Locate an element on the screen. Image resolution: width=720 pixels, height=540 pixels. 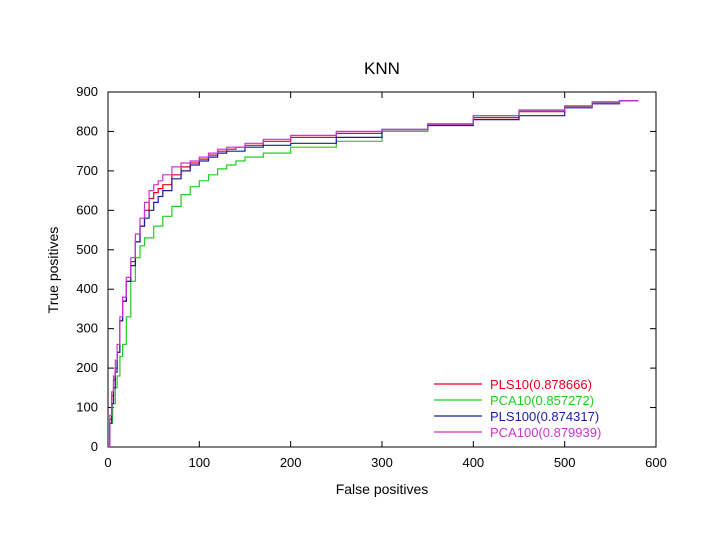
y-tick-label: 0 is located at coordinates (94, 446).